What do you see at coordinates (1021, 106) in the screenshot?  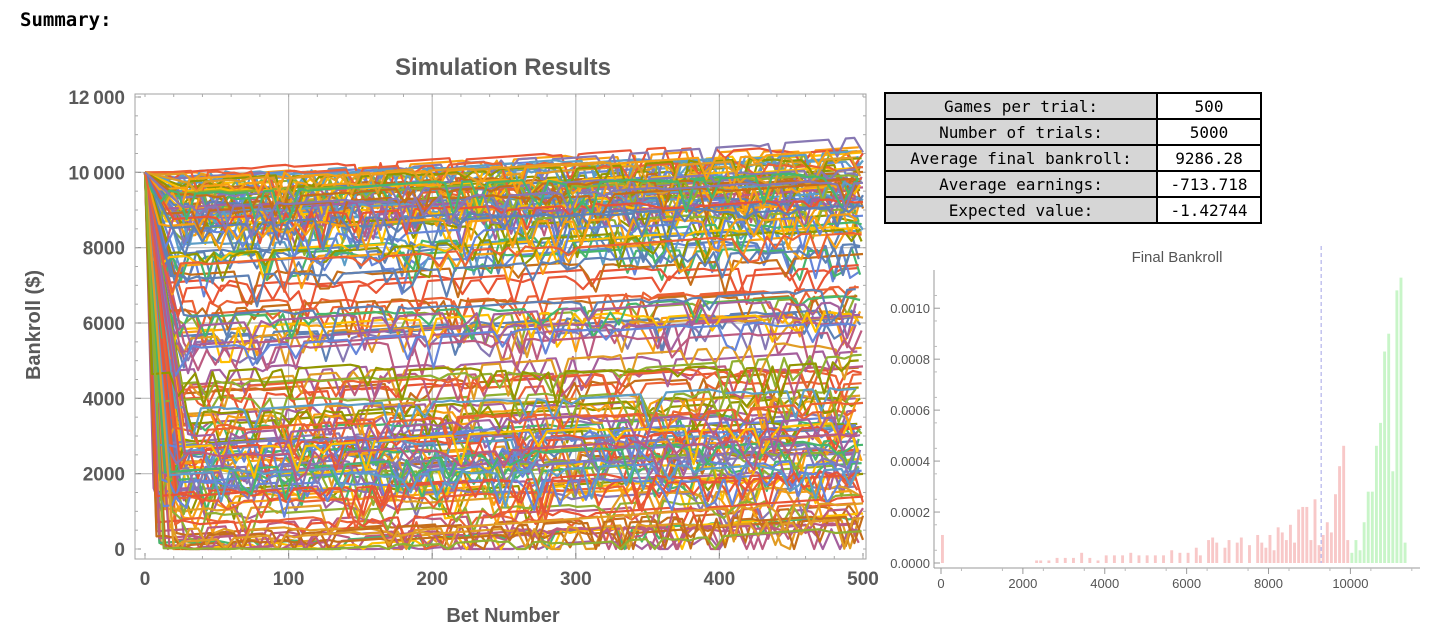 I see `stats-label: Games per trial:` at bounding box center [1021, 106].